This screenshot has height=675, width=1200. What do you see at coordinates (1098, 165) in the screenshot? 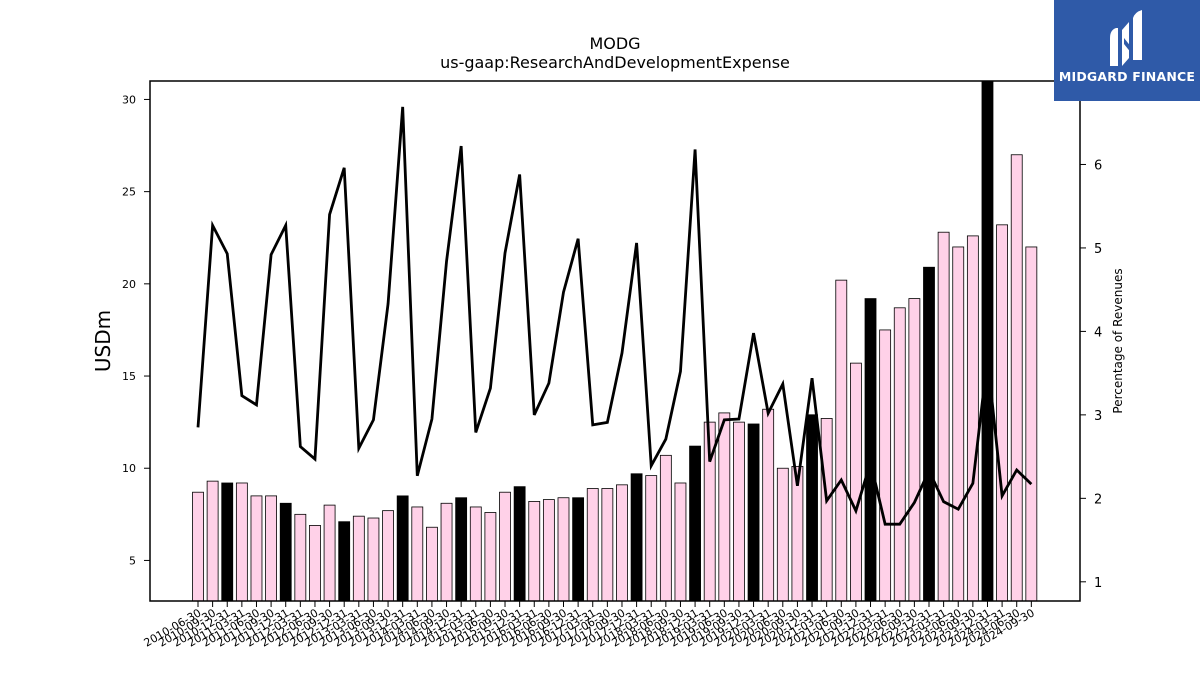
I see `right-tick-label: 6` at bounding box center [1098, 165].